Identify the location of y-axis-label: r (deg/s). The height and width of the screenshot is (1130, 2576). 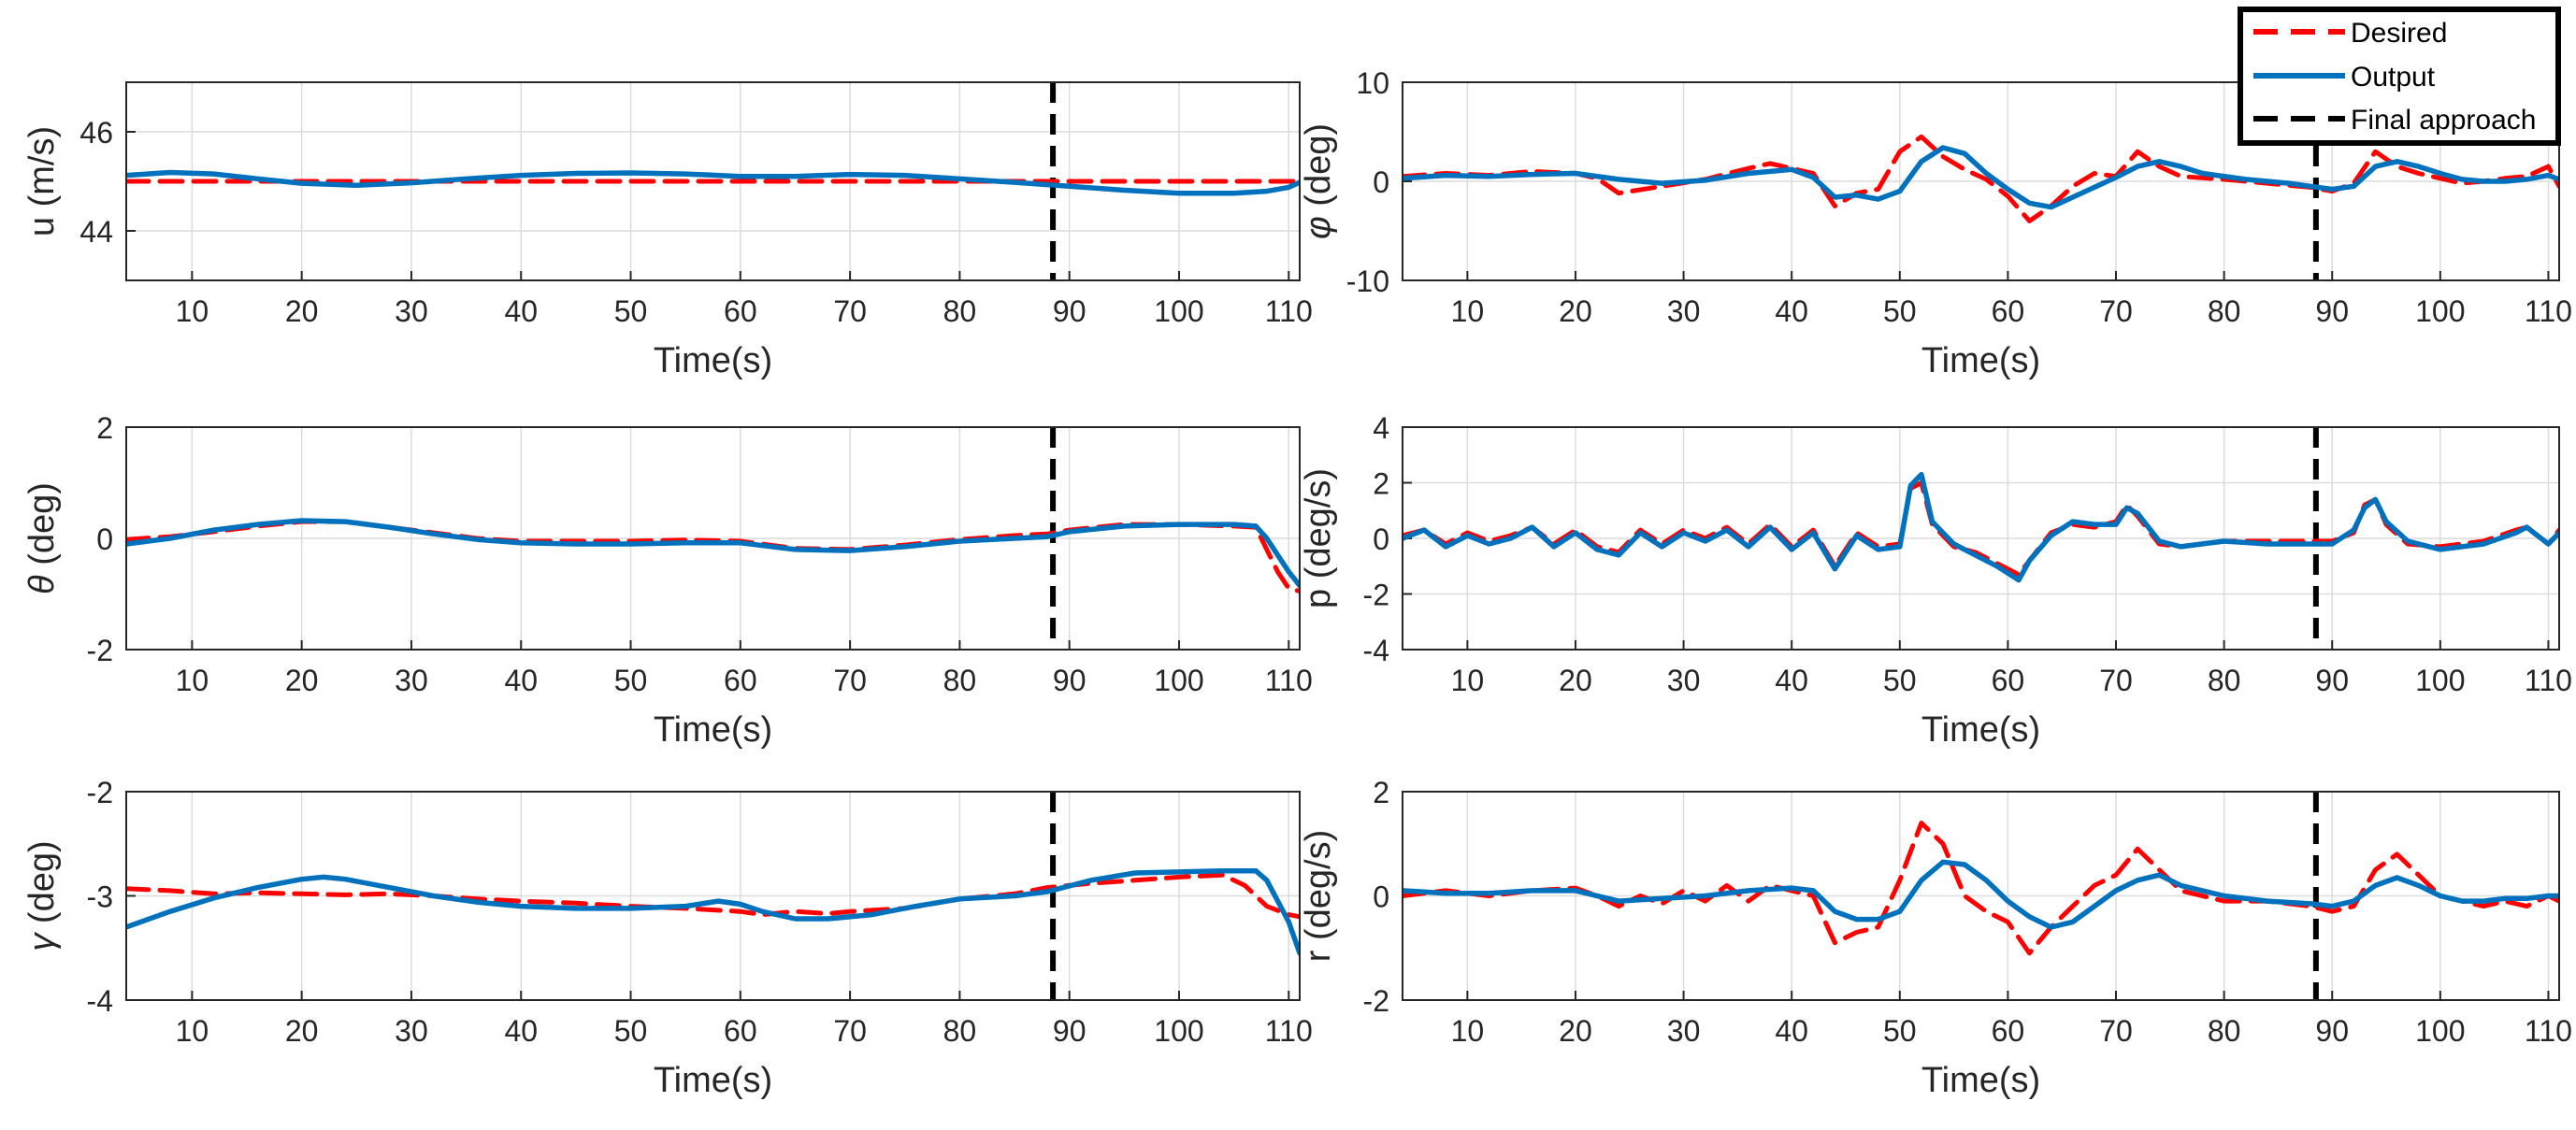
(1319, 896).